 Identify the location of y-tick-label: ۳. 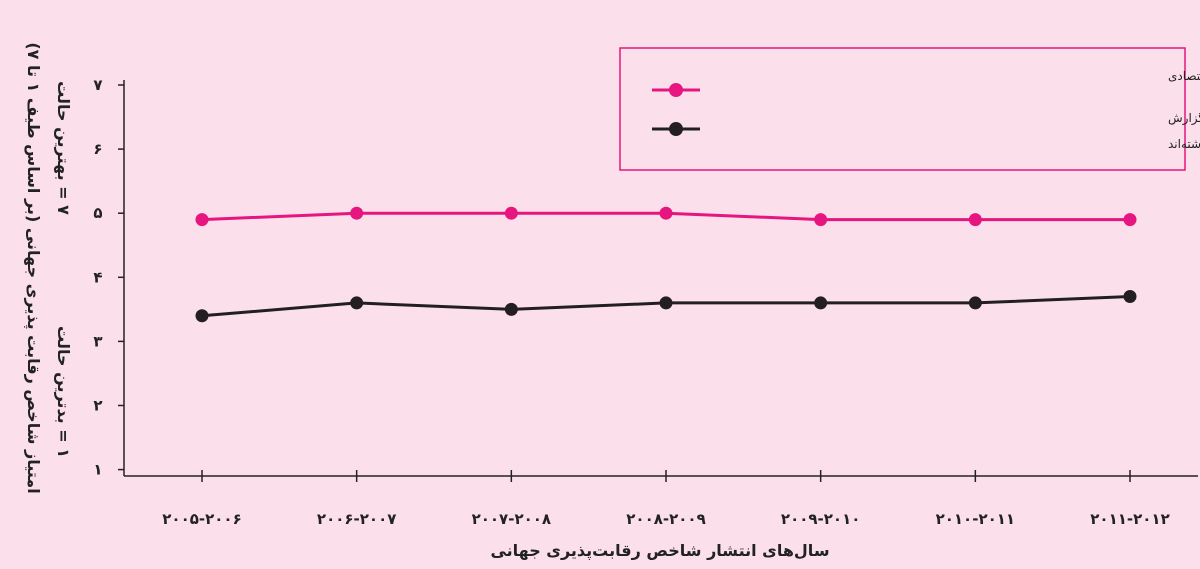
(97, 341).